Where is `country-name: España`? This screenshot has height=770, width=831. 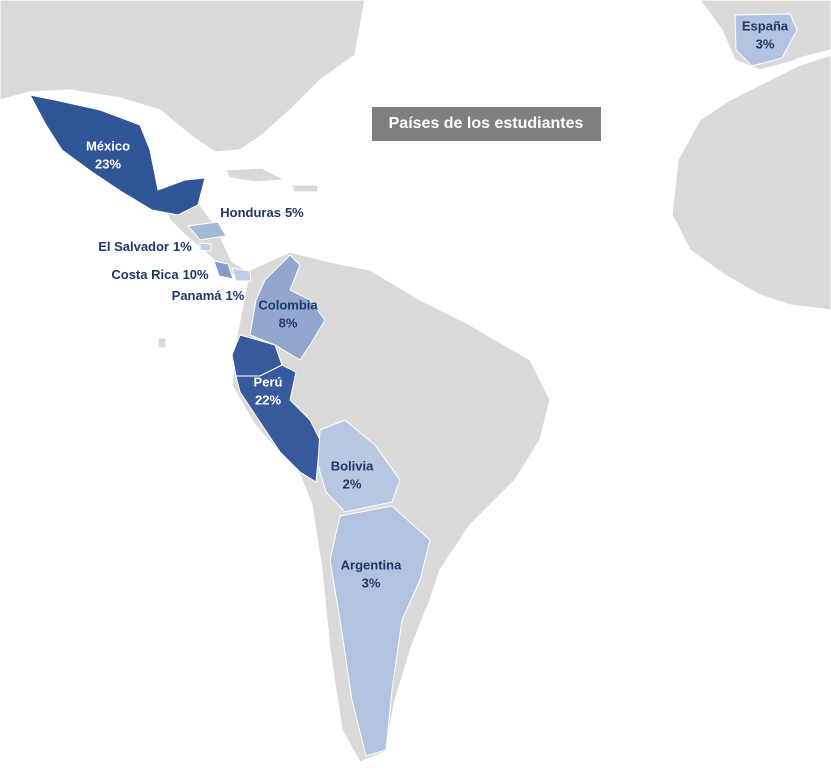
country-name: España is located at coordinates (765, 25).